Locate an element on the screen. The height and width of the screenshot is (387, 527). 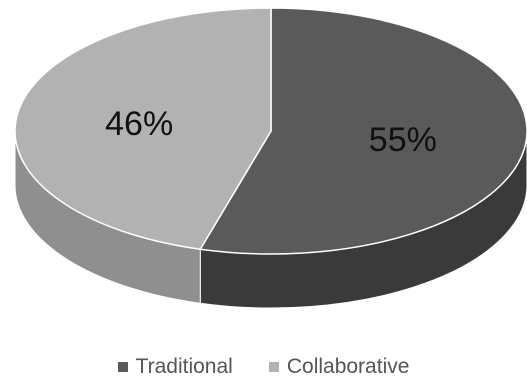
pie-labels: 55% 46% is located at coordinates (271, 132).